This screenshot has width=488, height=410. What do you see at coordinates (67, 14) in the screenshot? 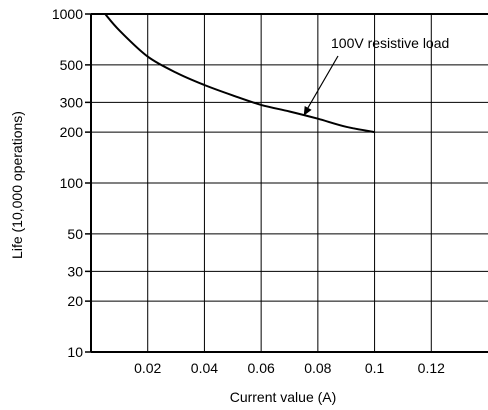
I see `y-tick-label: 1000` at bounding box center [67, 14].